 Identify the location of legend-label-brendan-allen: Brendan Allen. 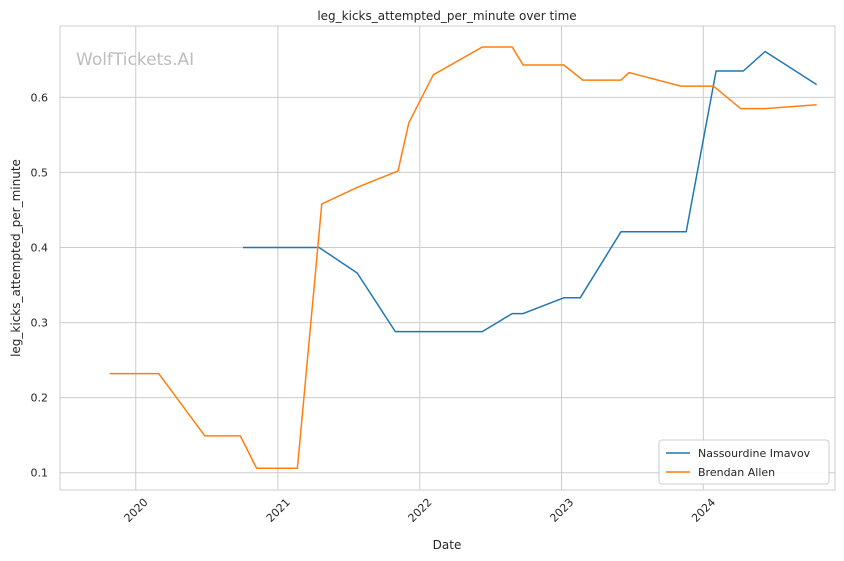
(736, 472).